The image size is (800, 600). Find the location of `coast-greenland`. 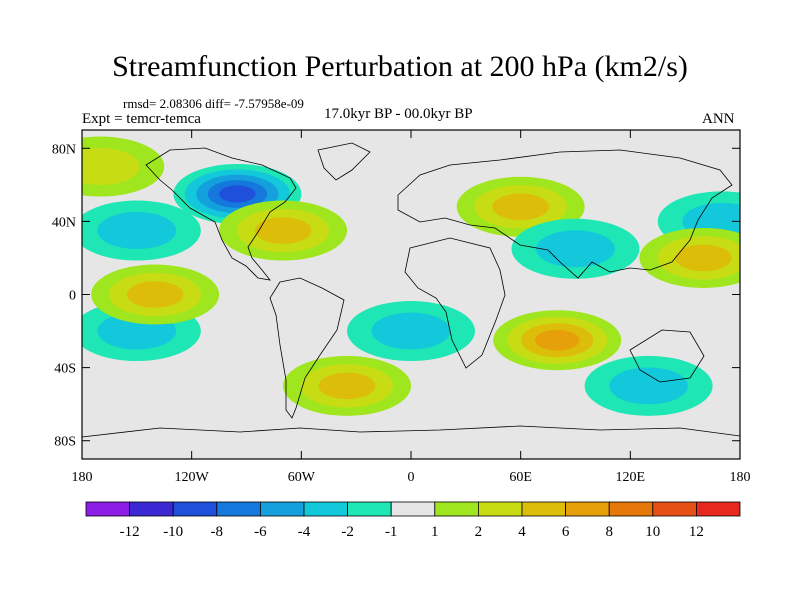

coast-greenland is located at coordinates (344, 161).